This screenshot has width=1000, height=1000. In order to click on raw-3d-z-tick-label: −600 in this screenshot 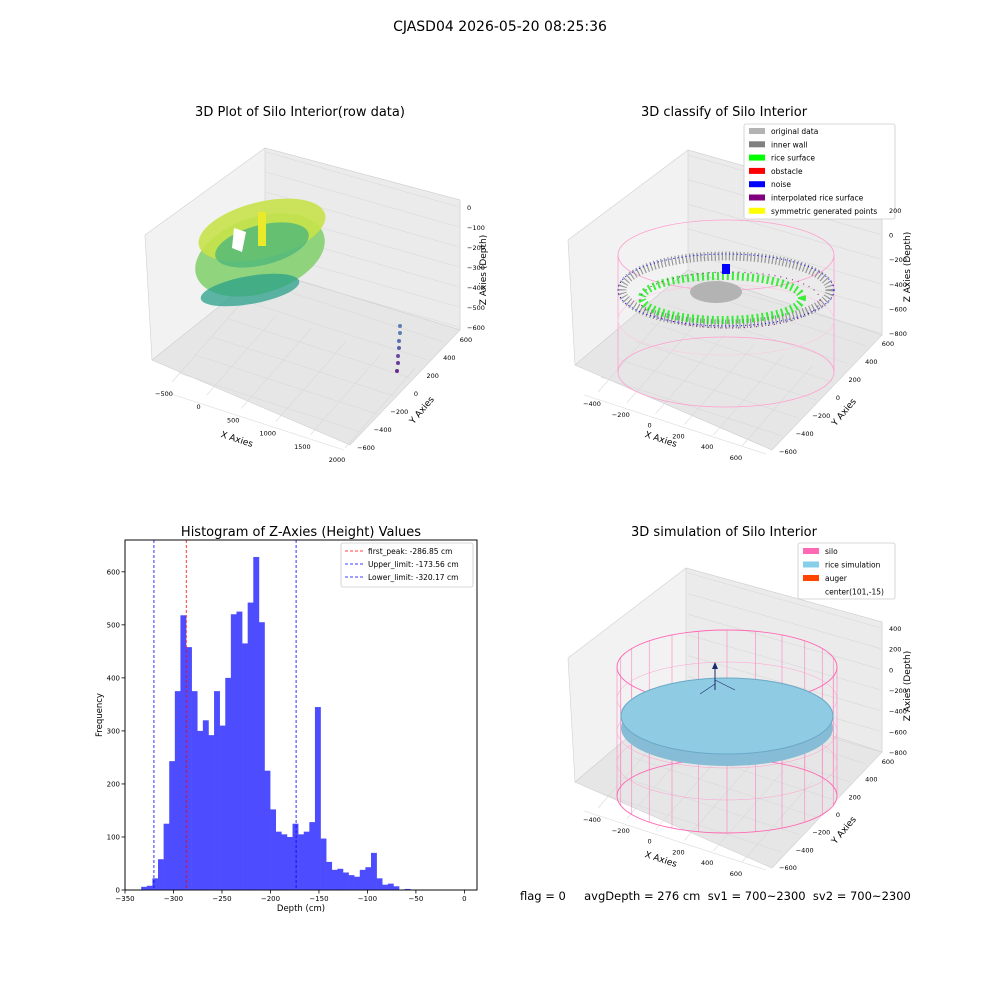, I will do `click(476, 328)`.